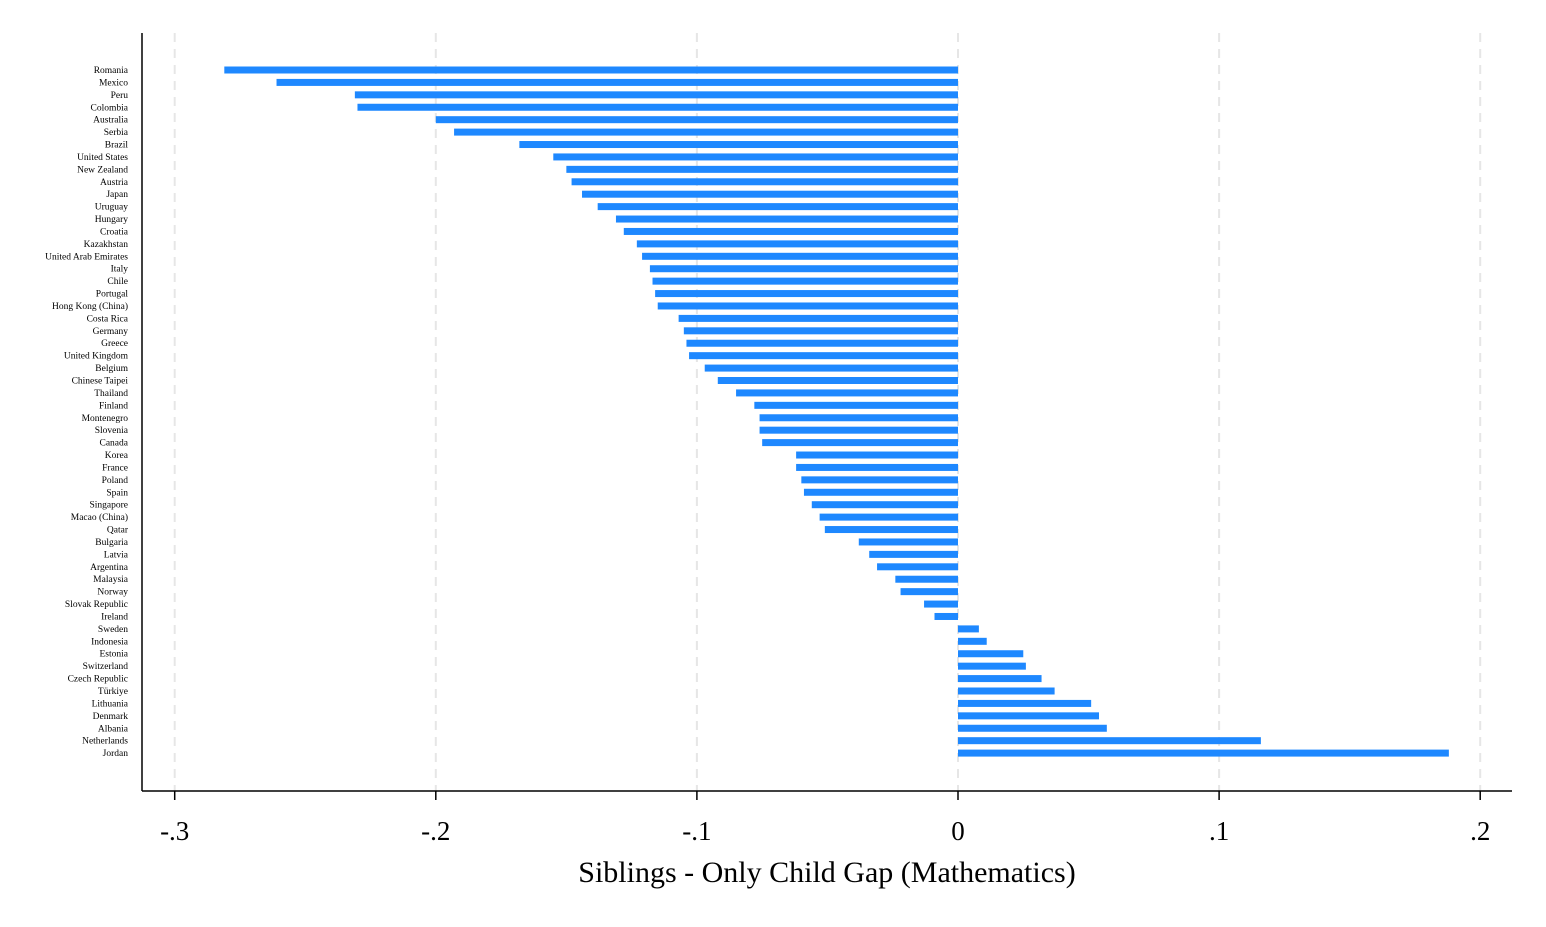  Describe the element at coordinates (116, 555) in the screenshot. I see `category-label: Latvia` at that location.